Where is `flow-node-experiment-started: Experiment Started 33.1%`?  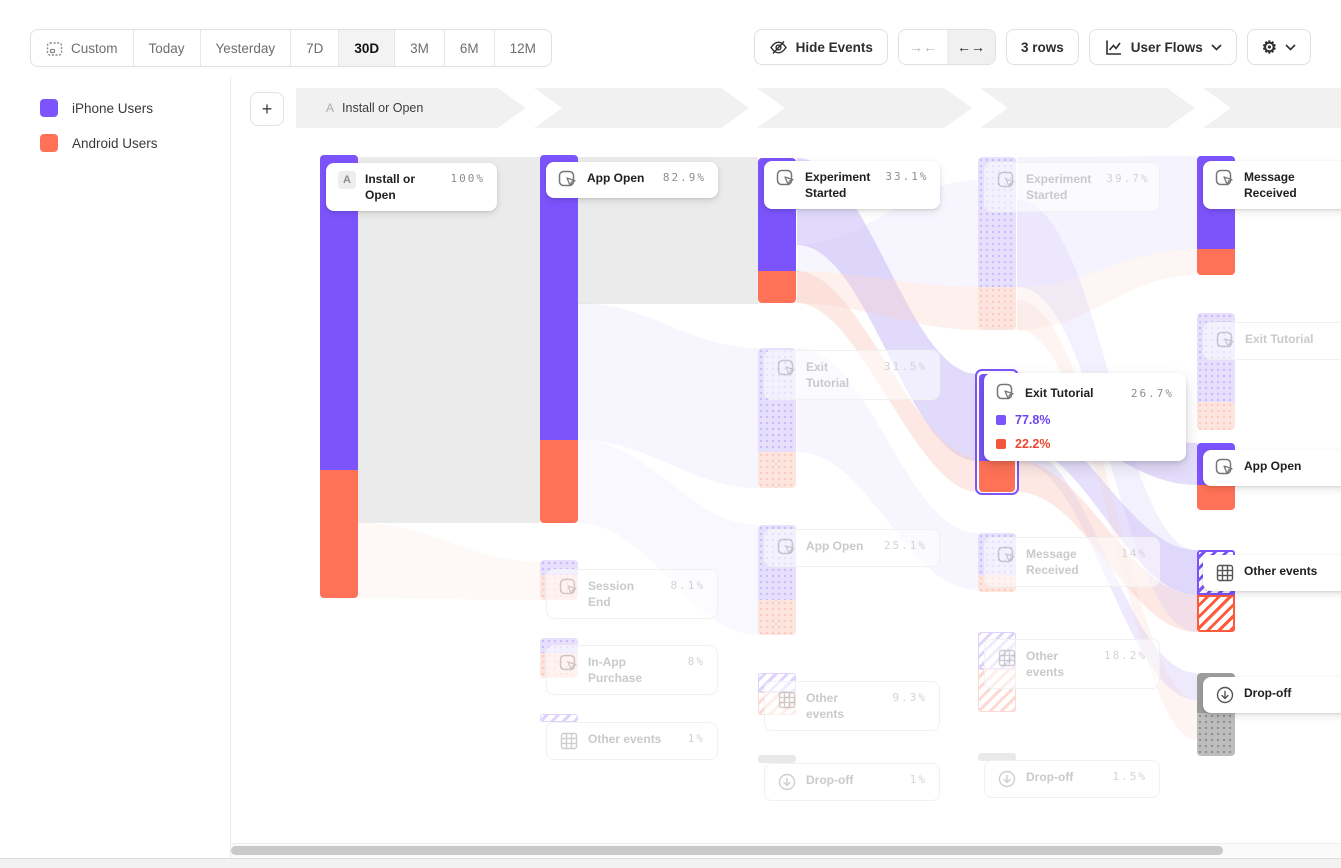 flow-node-experiment-started: Experiment Started 33.1% is located at coordinates (852, 185).